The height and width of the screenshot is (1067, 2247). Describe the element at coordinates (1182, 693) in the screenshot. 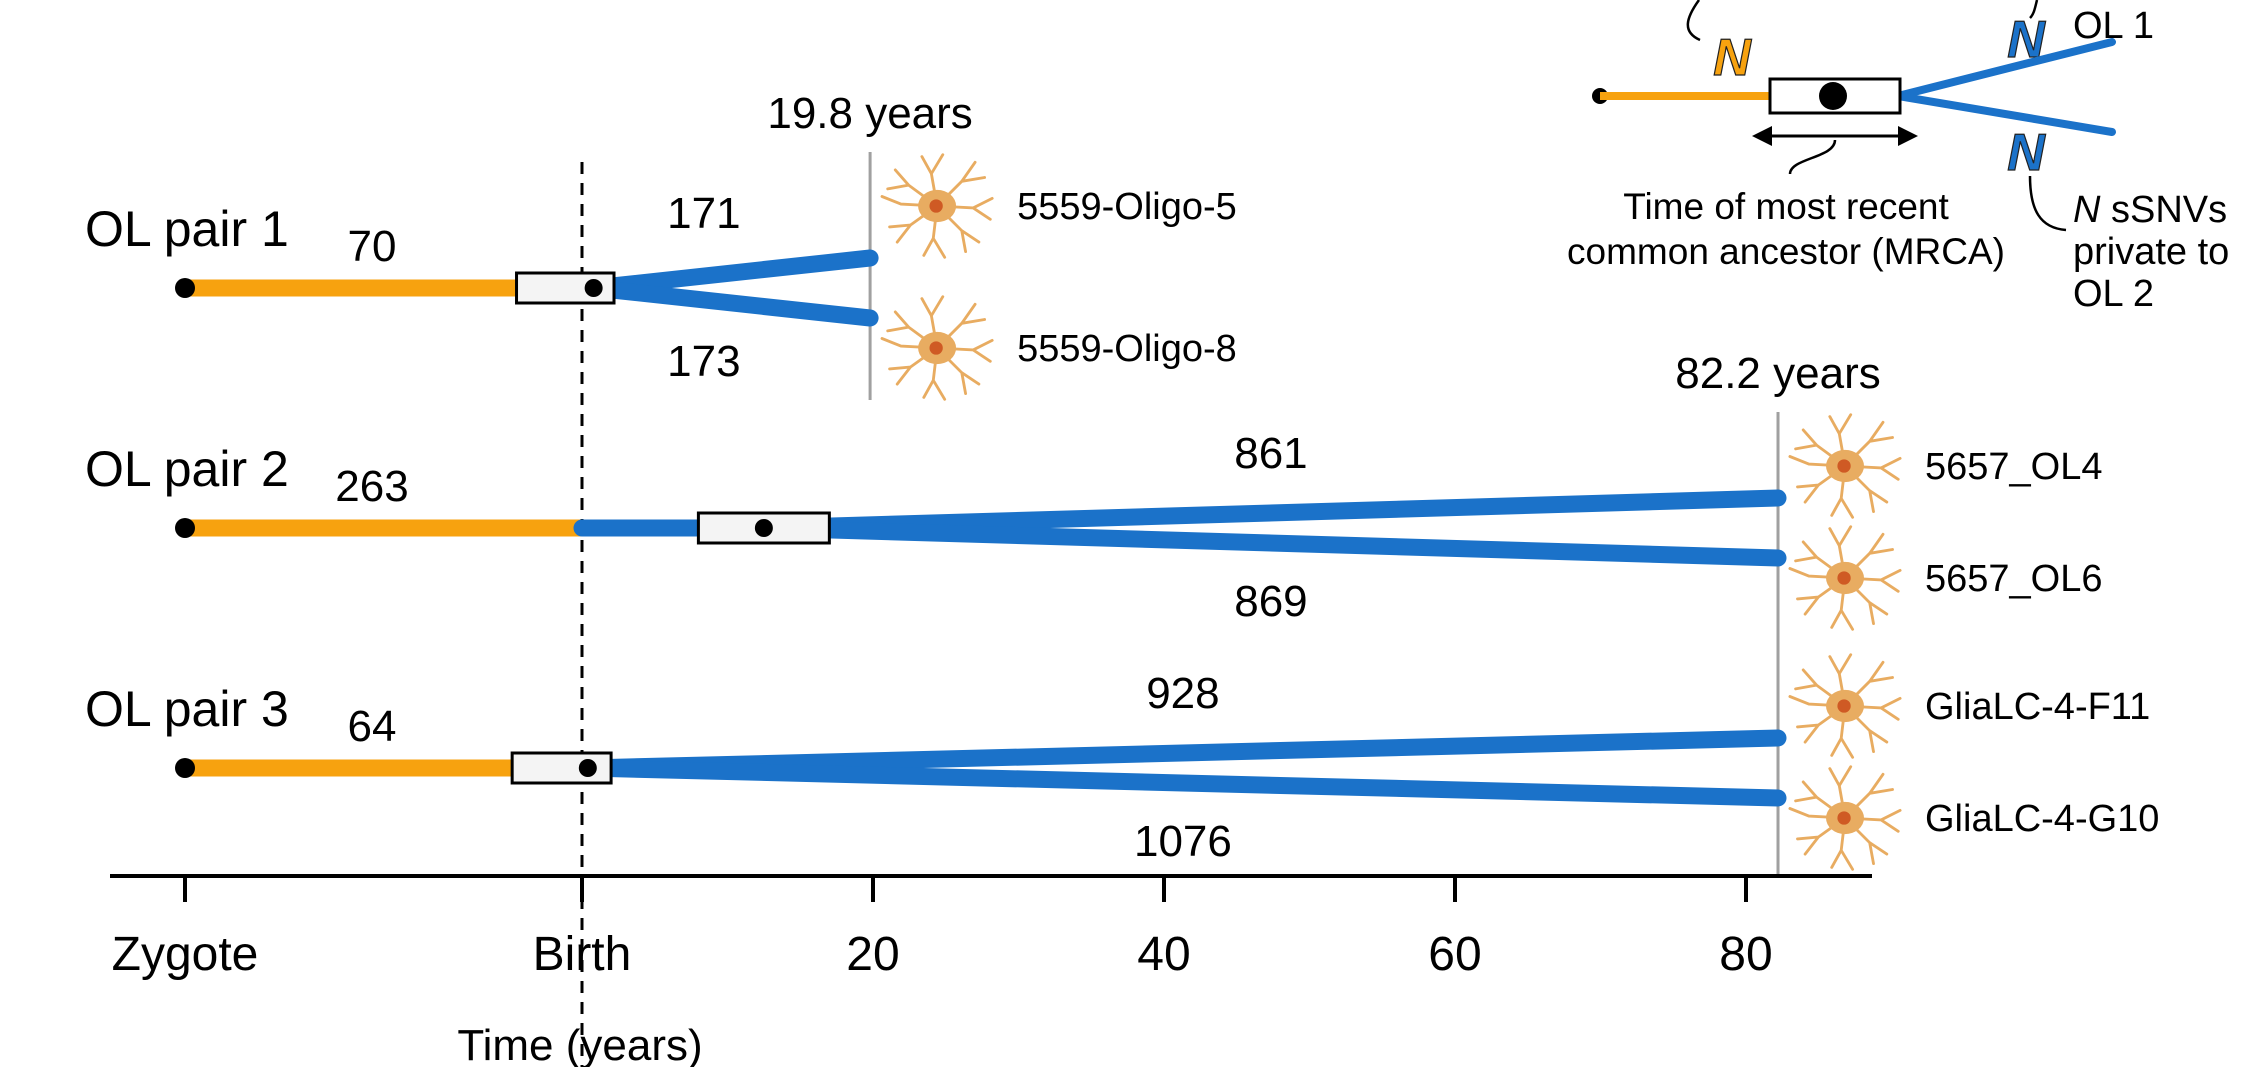

I see `private-ssnv-count-1: 928` at that location.